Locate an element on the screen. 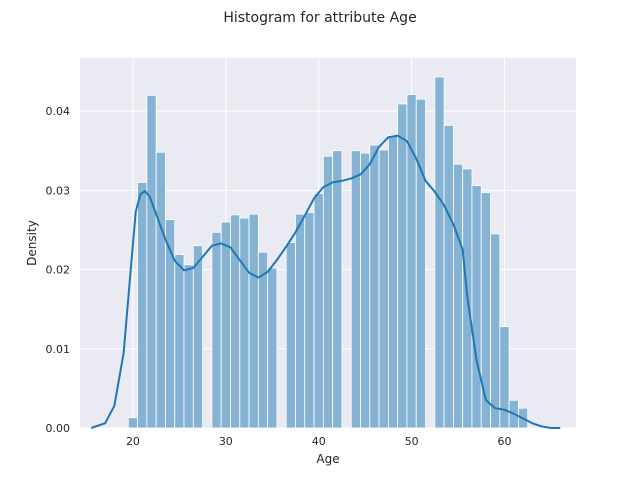  chart-title: Histogram for attribute Age is located at coordinates (319, 18).